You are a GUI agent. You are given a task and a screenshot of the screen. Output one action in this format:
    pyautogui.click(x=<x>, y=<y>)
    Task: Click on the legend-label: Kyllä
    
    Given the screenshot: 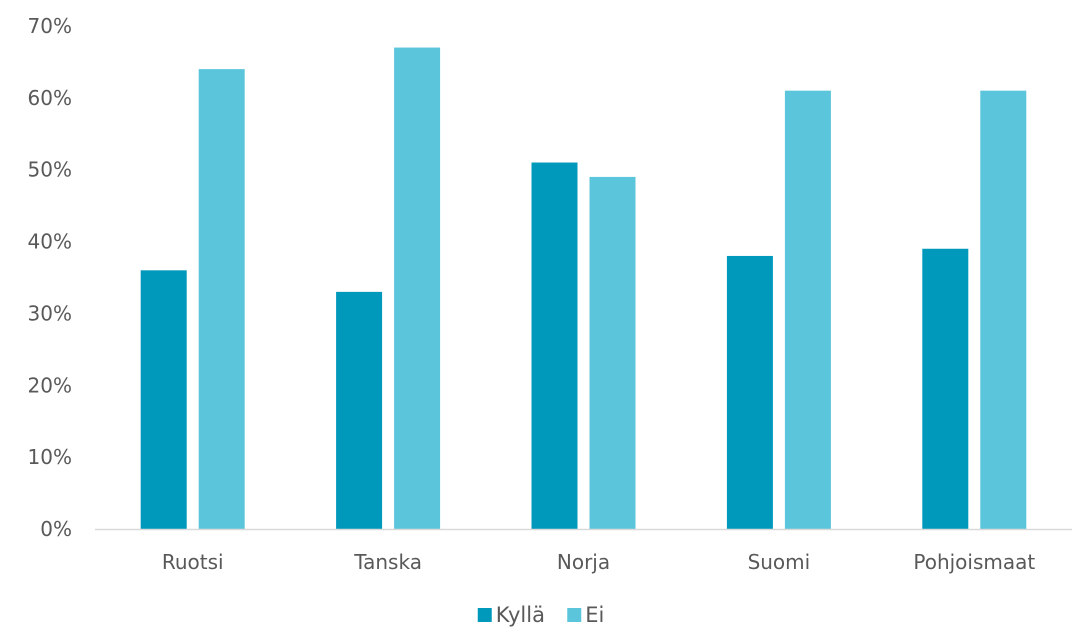 What is the action you would take?
    pyautogui.click(x=520, y=615)
    